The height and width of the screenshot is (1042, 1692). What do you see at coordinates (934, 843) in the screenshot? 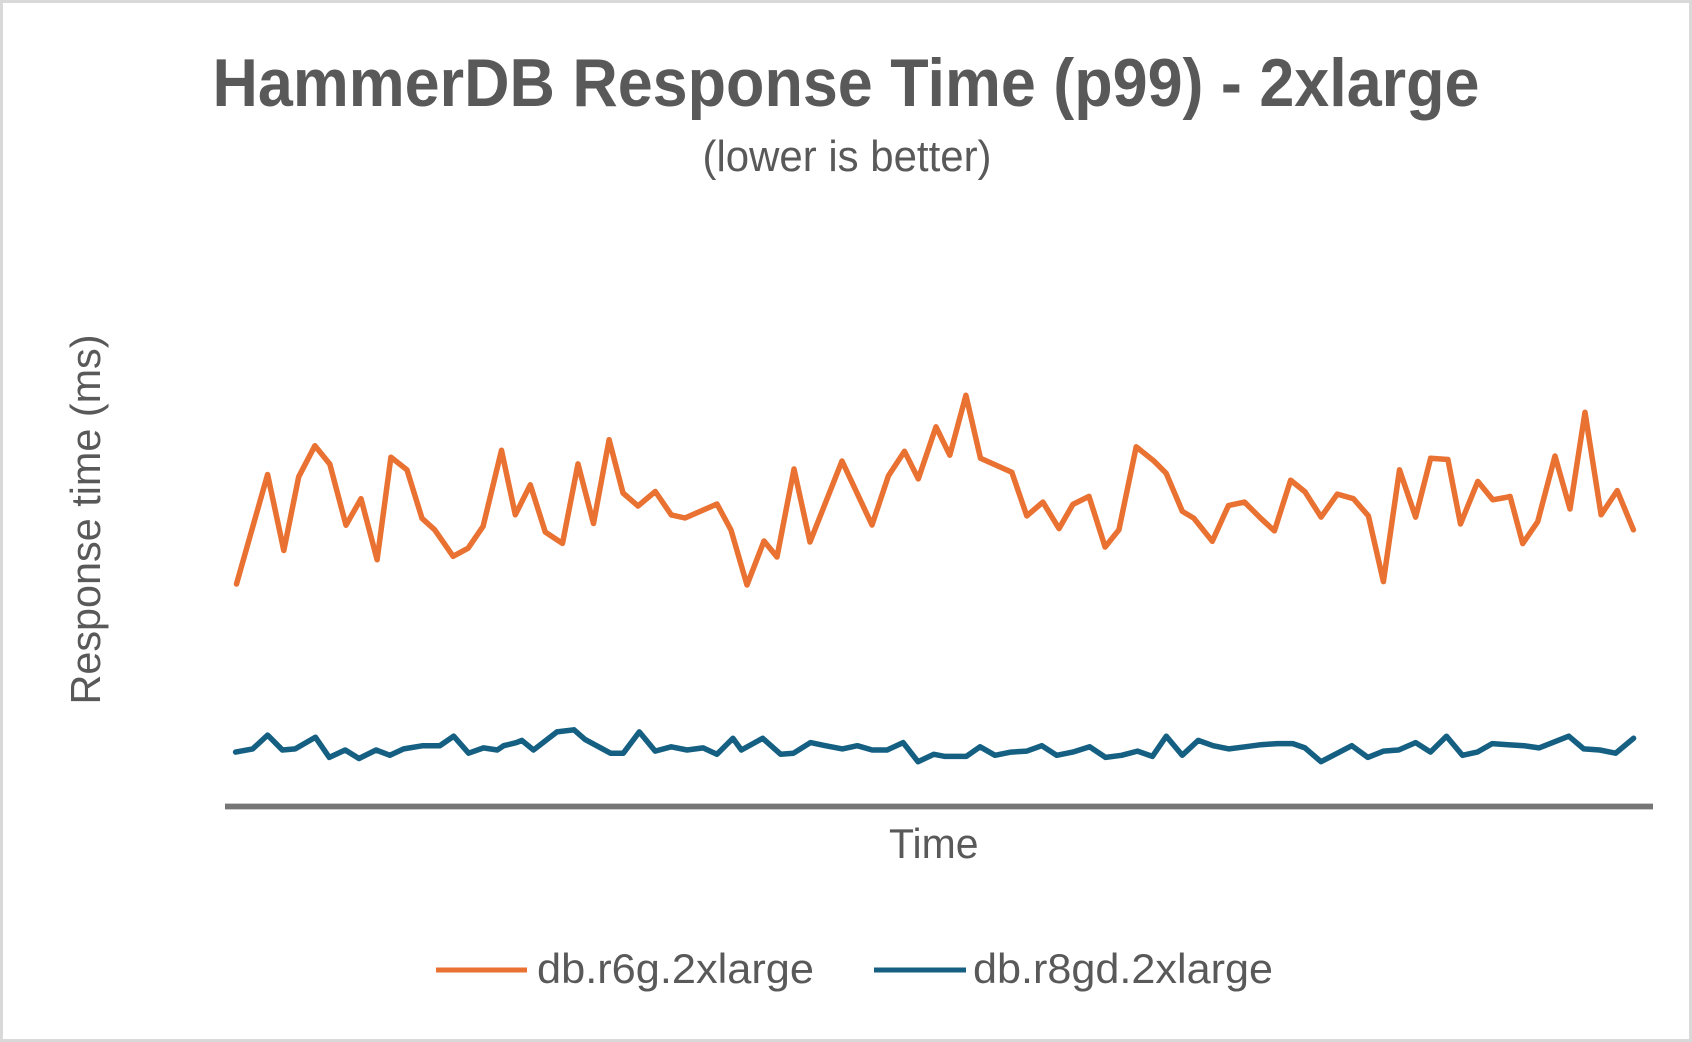
I see `svg-text: Time` at bounding box center [934, 843].